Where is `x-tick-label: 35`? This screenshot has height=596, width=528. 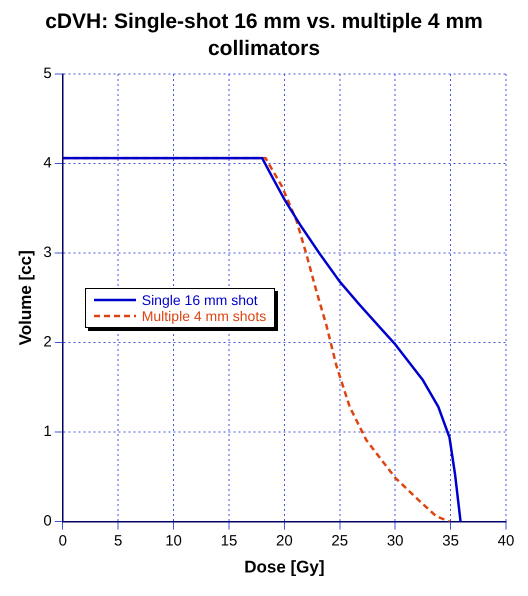
x-tick-label: 35 is located at coordinates (450, 541).